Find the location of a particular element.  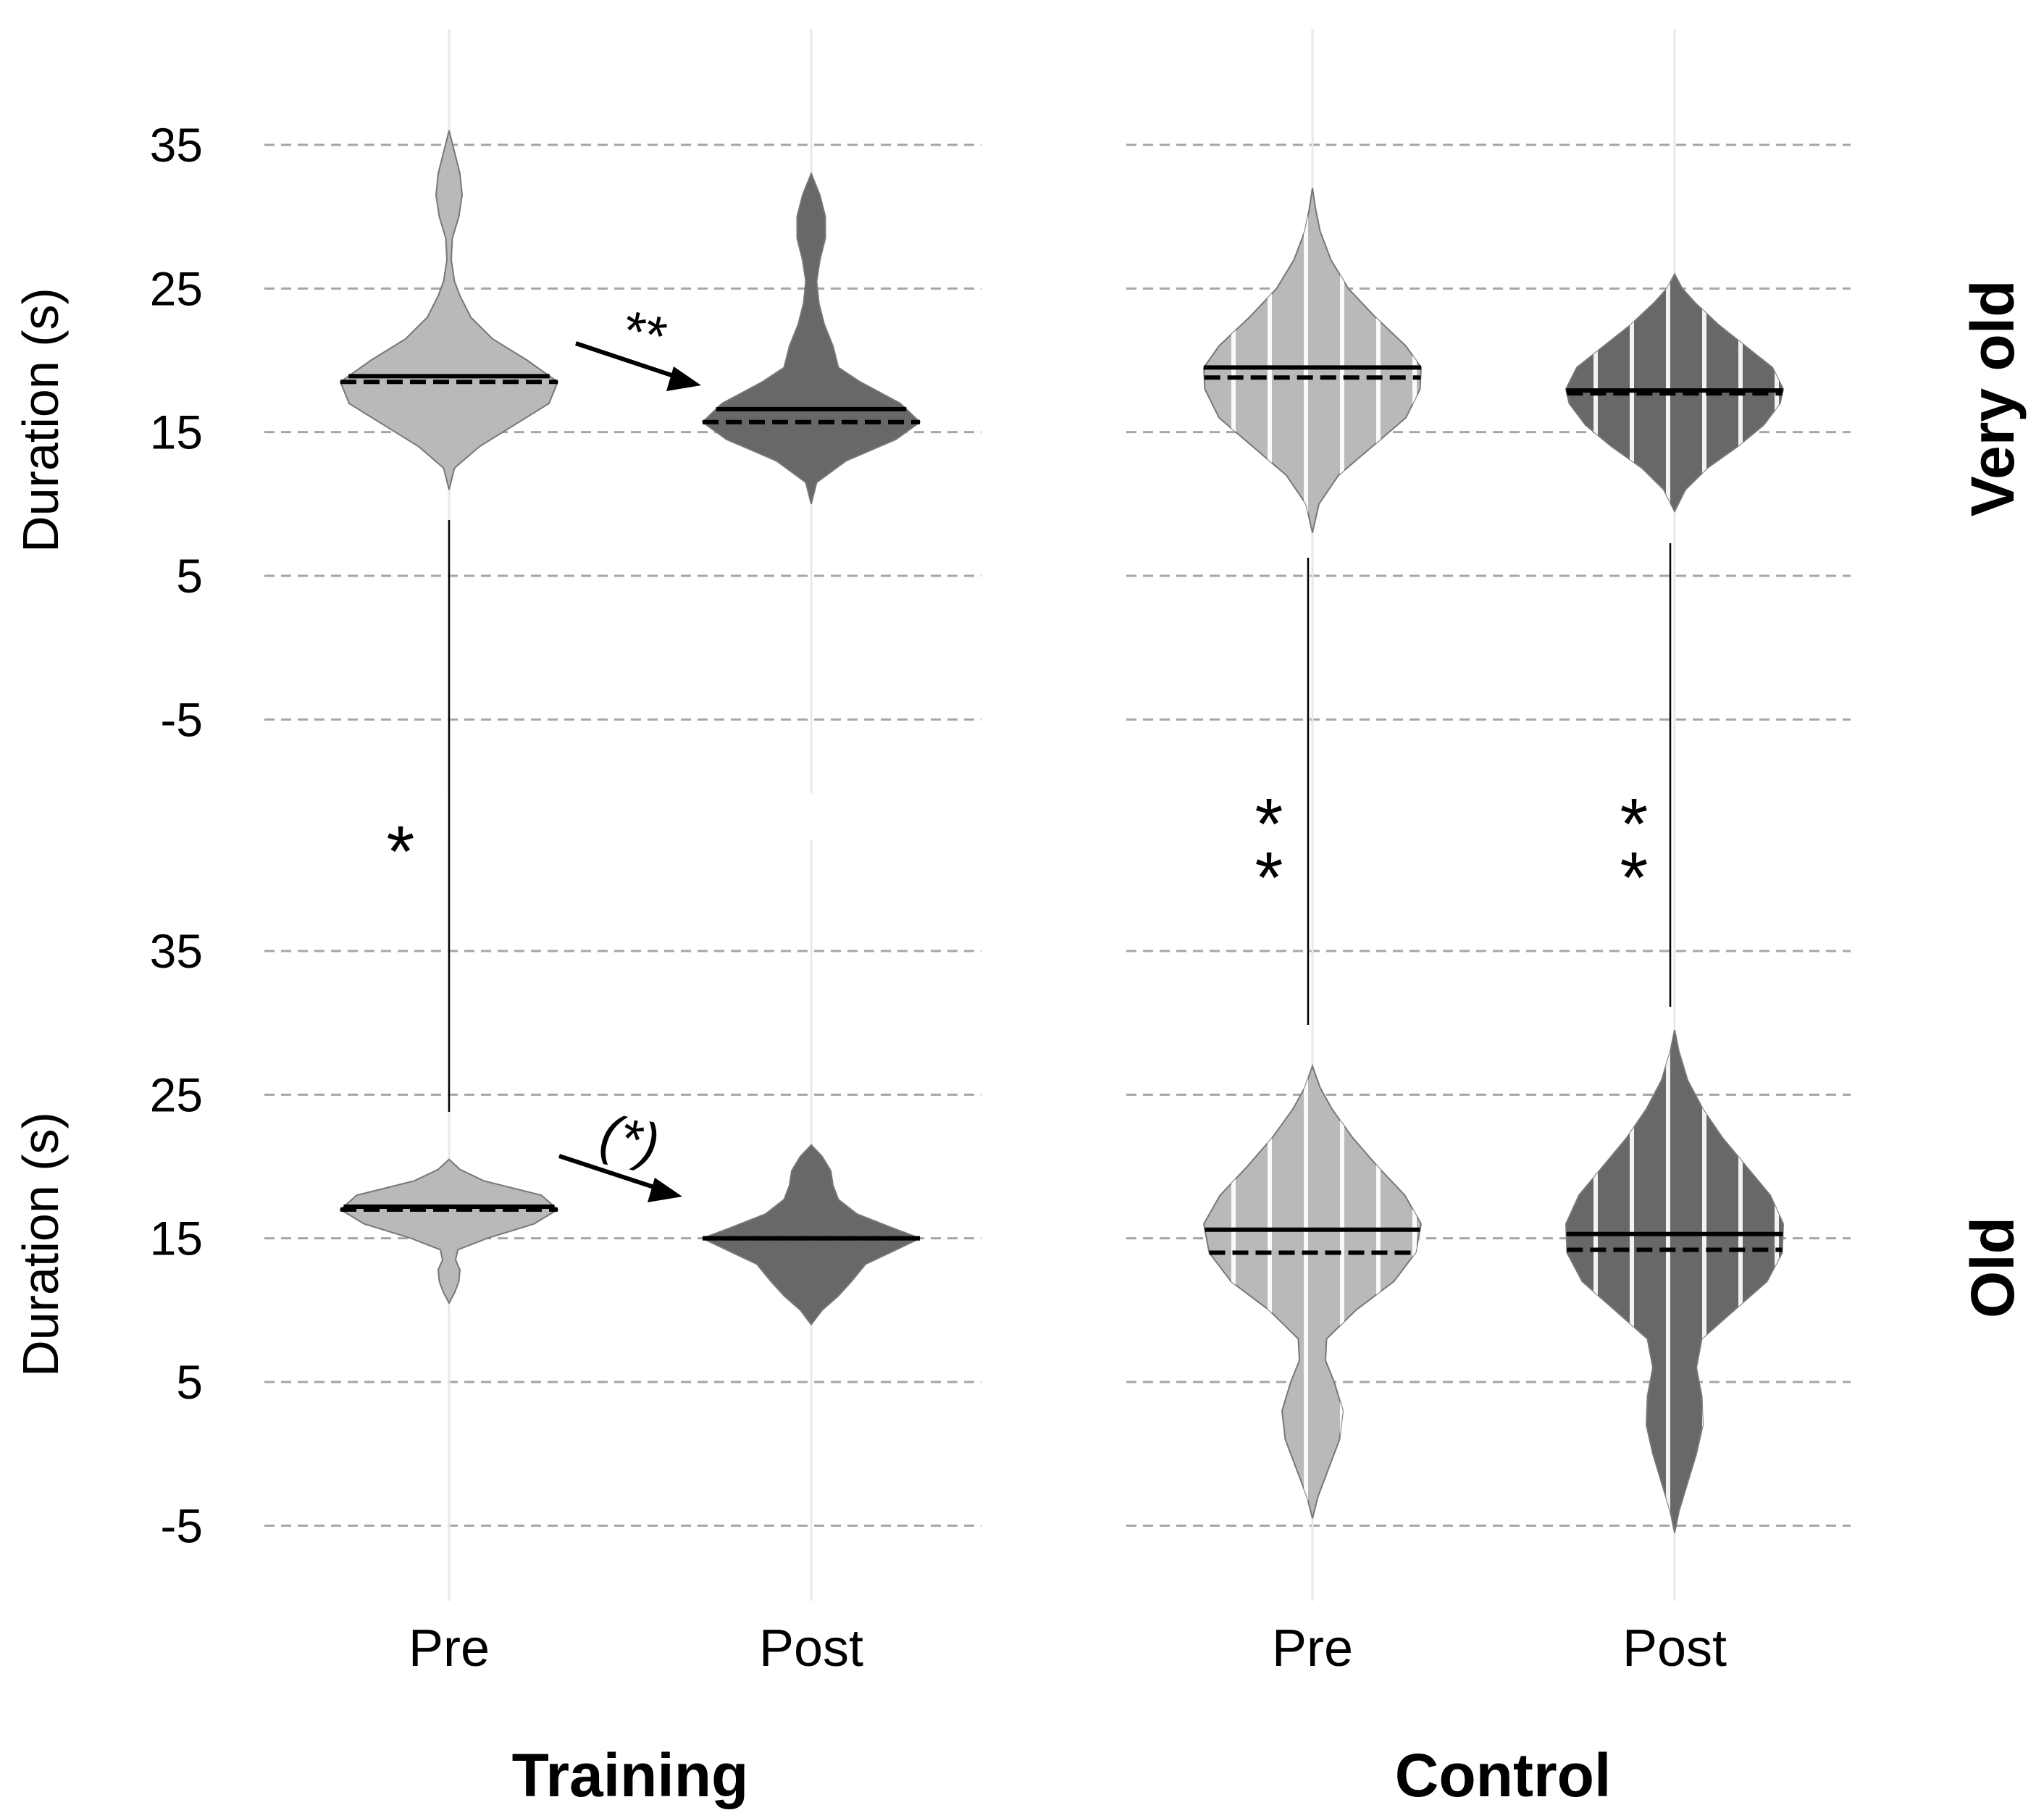

significance-label-control-pre-2: * is located at coordinates (1269, 877).